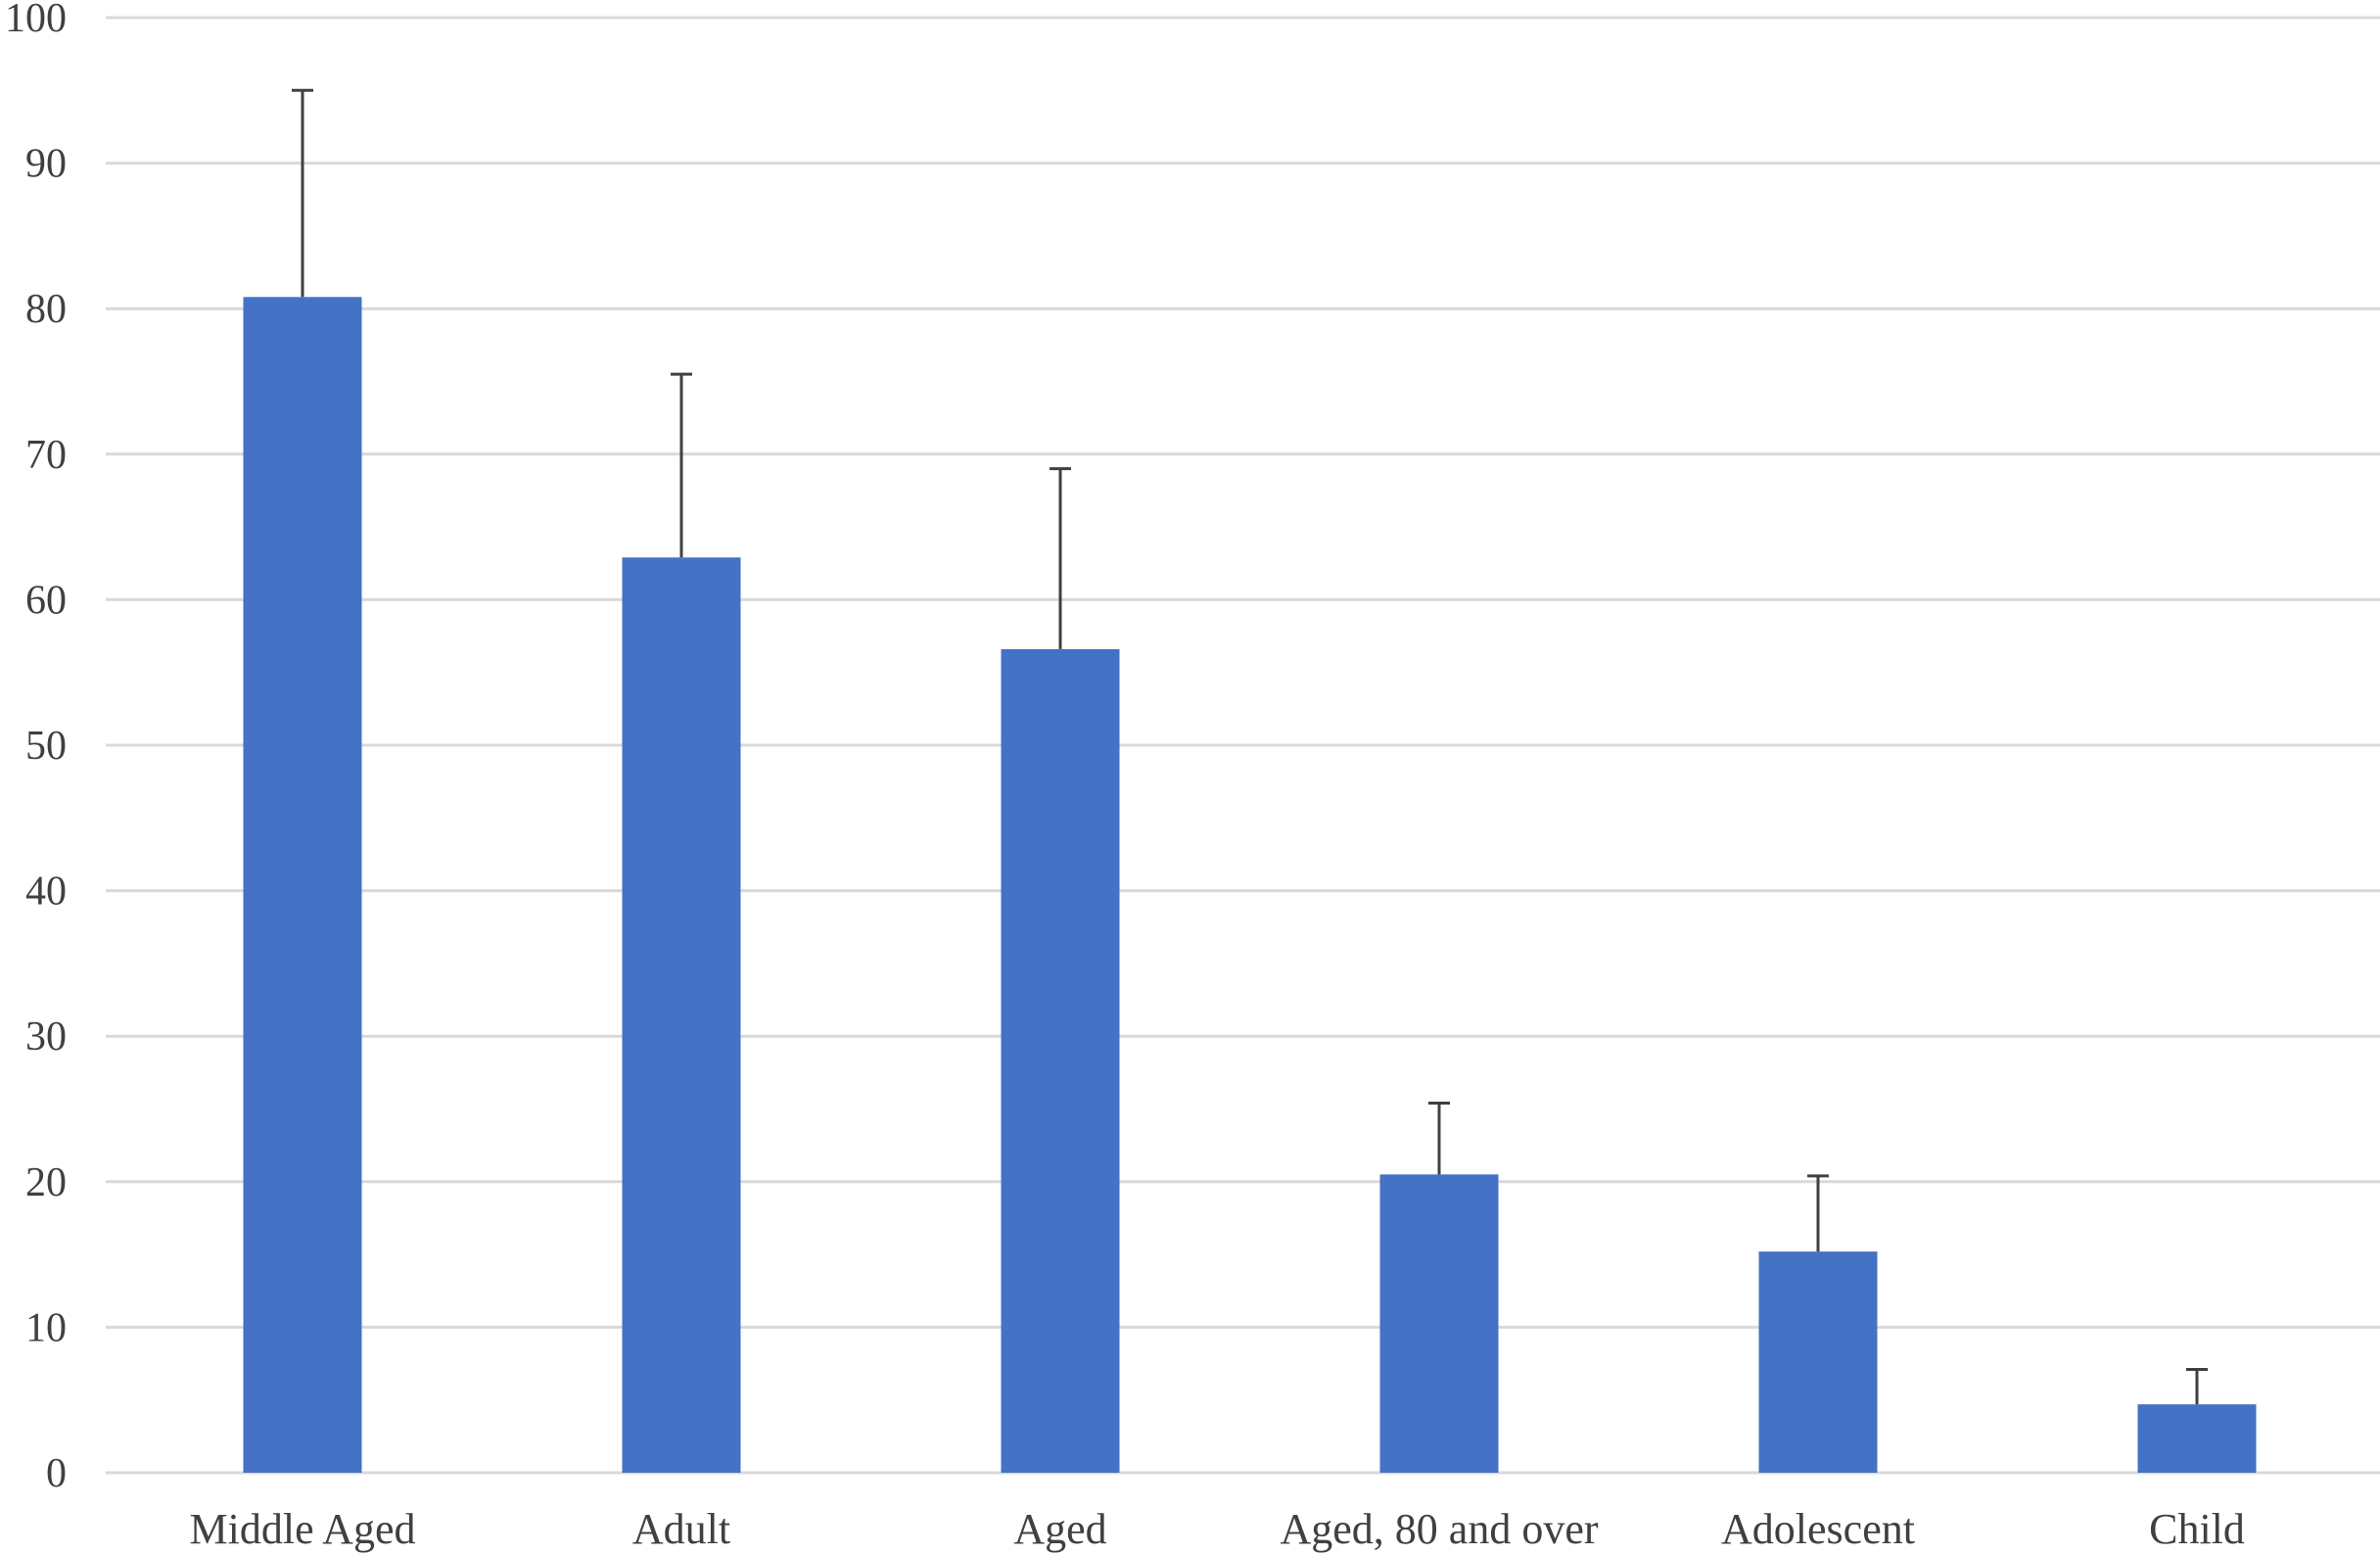 Image resolution: width=2380 pixels, height=1555 pixels. I want to click on y-tick-label: 50, so click(46, 746).